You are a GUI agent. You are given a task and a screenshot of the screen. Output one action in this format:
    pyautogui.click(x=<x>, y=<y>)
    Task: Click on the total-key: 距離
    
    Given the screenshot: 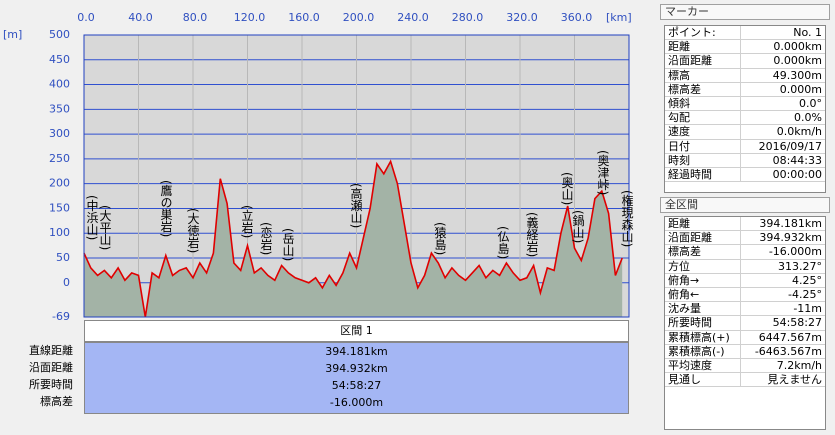 What is the action you would take?
    pyautogui.click(x=703, y=224)
    